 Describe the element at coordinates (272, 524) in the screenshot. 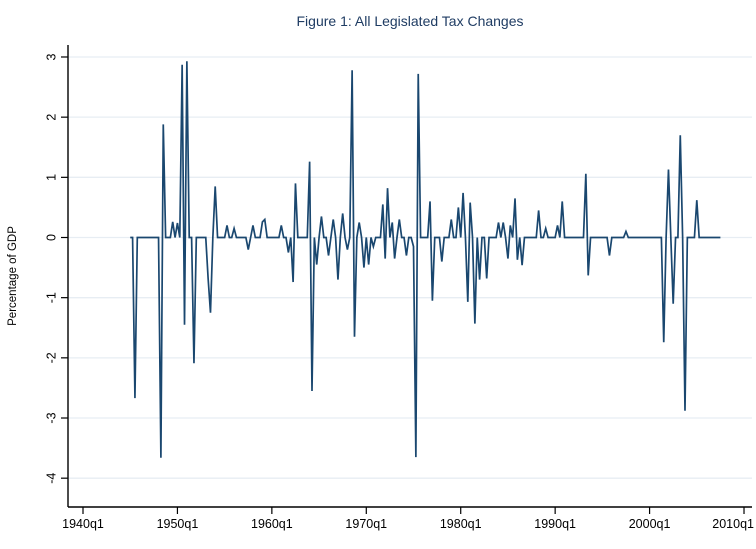

I see `x-tick-label-1960q1: 1960q1` at that location.